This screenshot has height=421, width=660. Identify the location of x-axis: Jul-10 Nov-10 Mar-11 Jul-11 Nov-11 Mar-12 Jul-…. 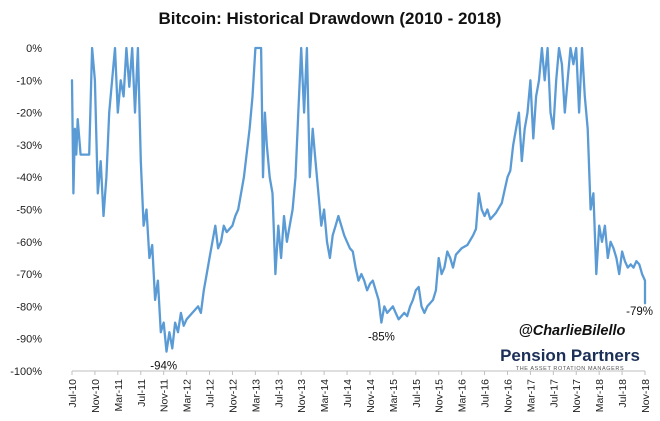
(359, 391).